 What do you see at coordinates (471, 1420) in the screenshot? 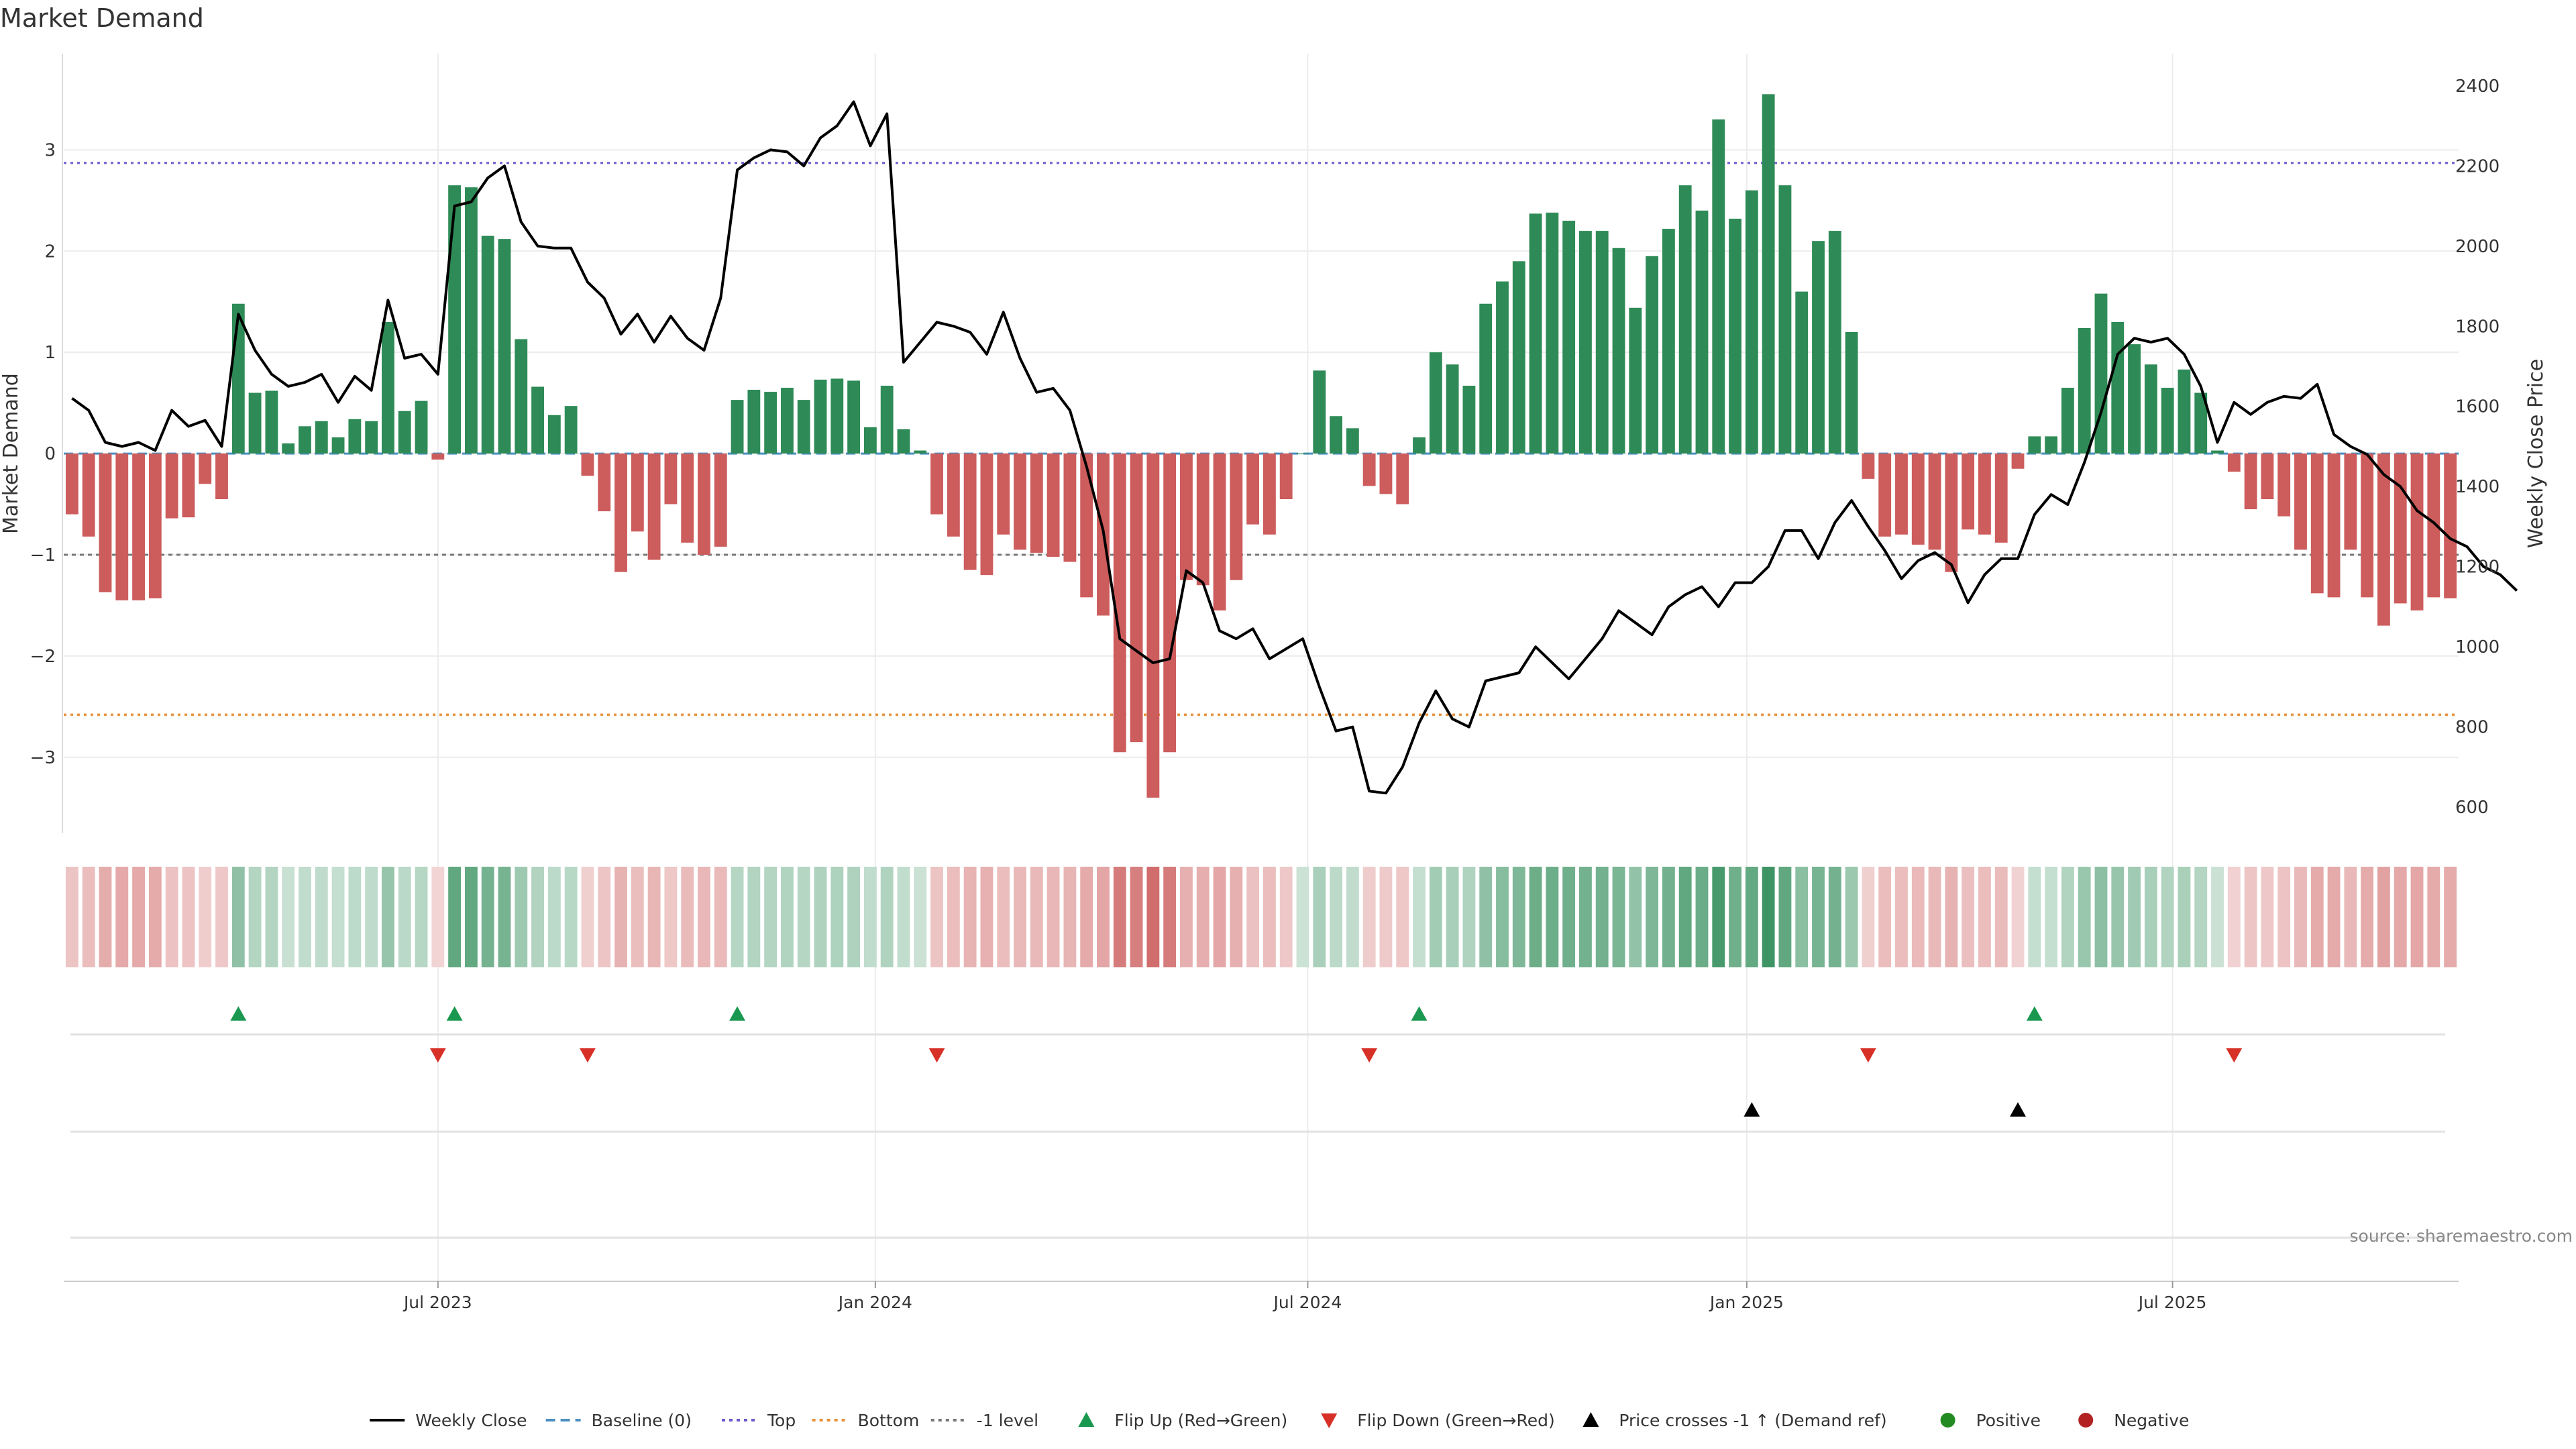
I see `legend-label-0: Weekly Close` at bounding box center [471, 1420].